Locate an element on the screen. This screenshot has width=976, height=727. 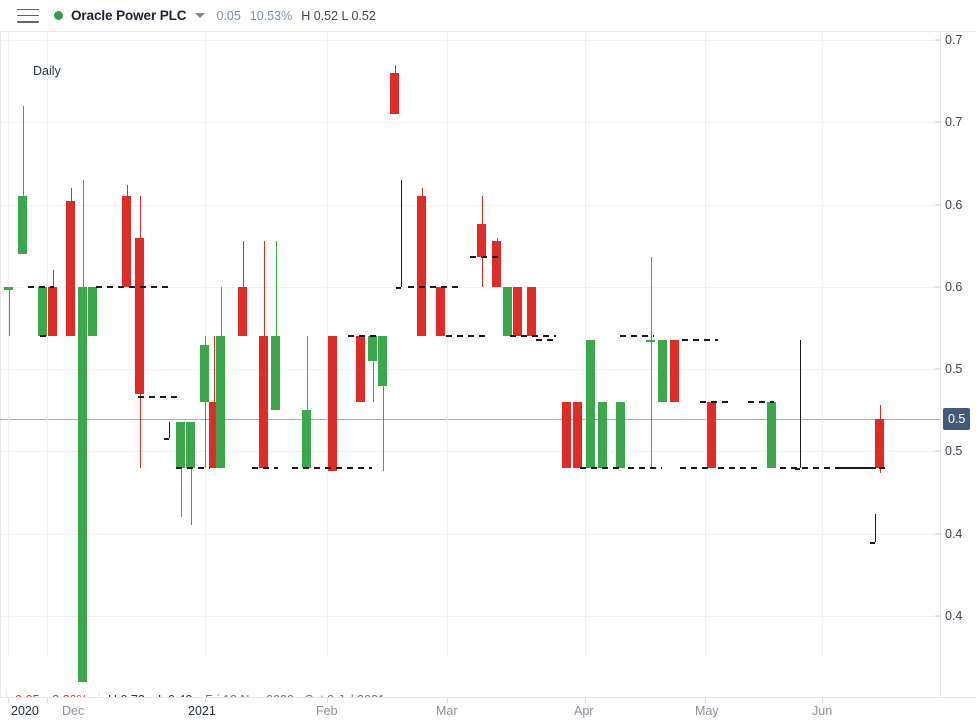
header-high-low: H 0.52 L 0.52 is located at coordinates (338, 15).